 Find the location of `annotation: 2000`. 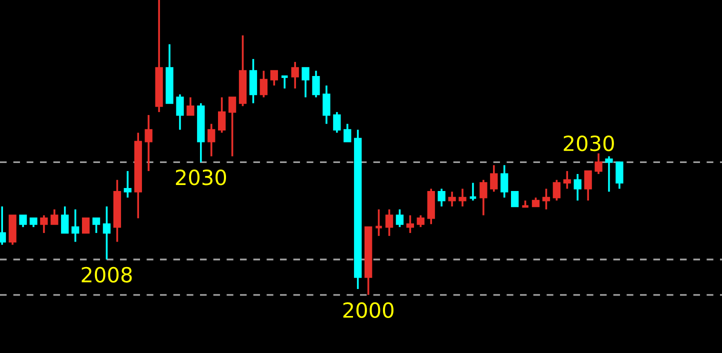

annotation: 2000 is located at coordinates (368, 310).